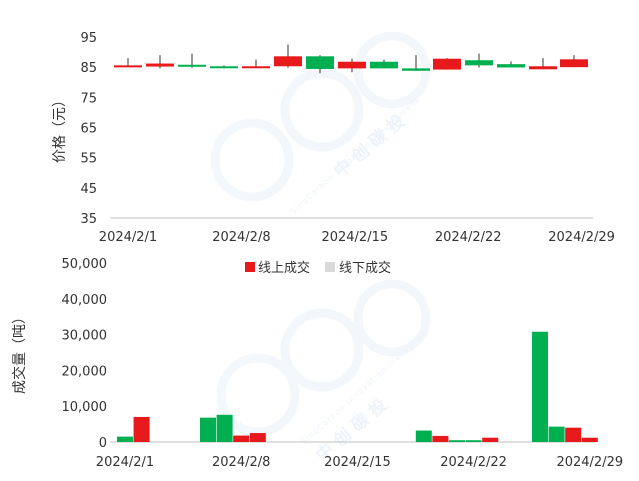 This screenshot has width=639, height=481. Describe the element at coordinates (284, 268) in the screenshot. I see `legend-label-online: 线上成交` at that location.